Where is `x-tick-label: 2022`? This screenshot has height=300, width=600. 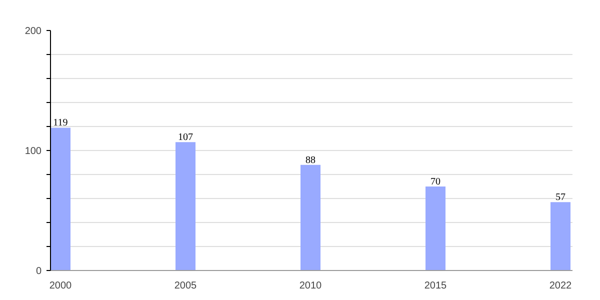
x-tick-label: 2022 is located at coordinates (560, 286).